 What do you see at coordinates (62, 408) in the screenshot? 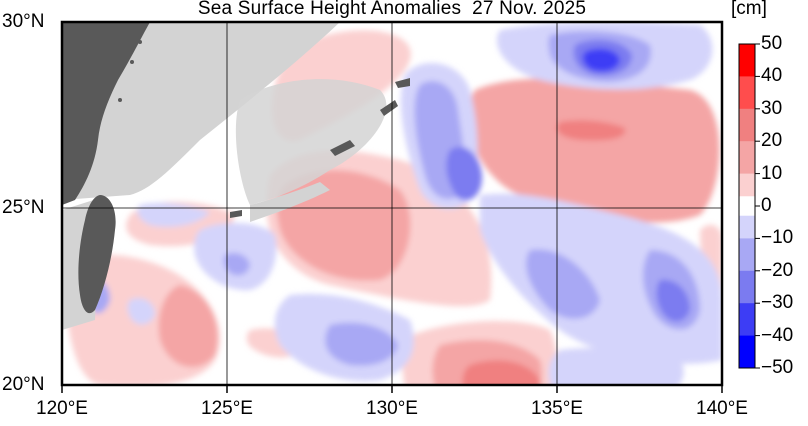
I see `lon-label-120e: 120°E` at bounding box center [62, 408].